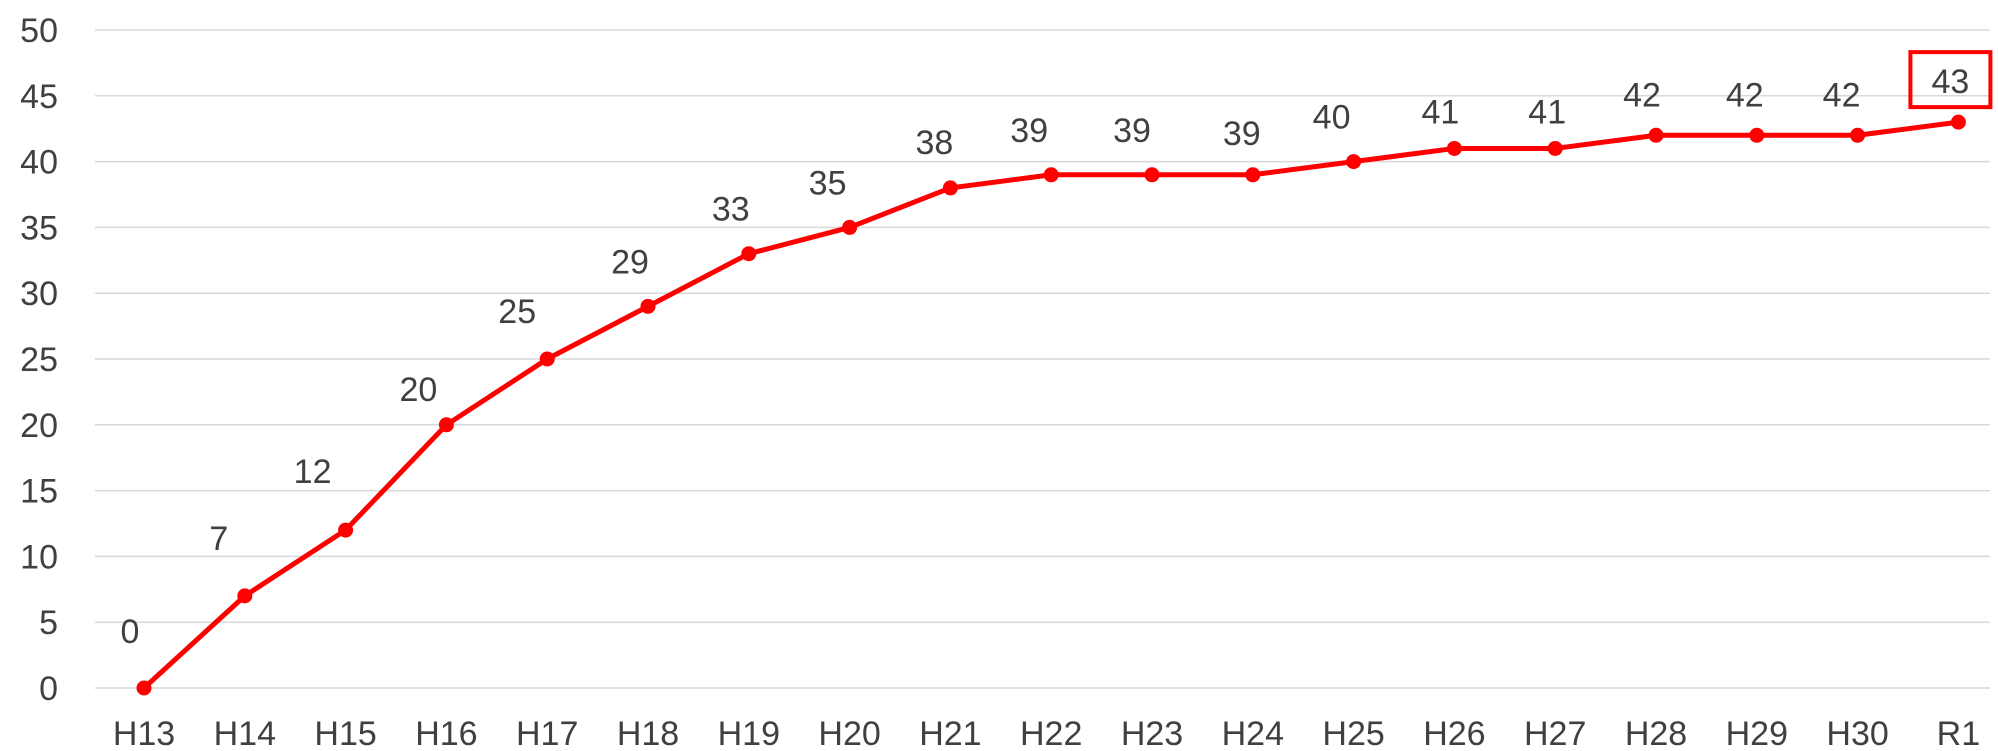 The image size is (1998, 751). What do you see at coordinates (1152, 733) in the screenshot?
I see `x-tick-label: H23` at bounding box center [1152, 733].